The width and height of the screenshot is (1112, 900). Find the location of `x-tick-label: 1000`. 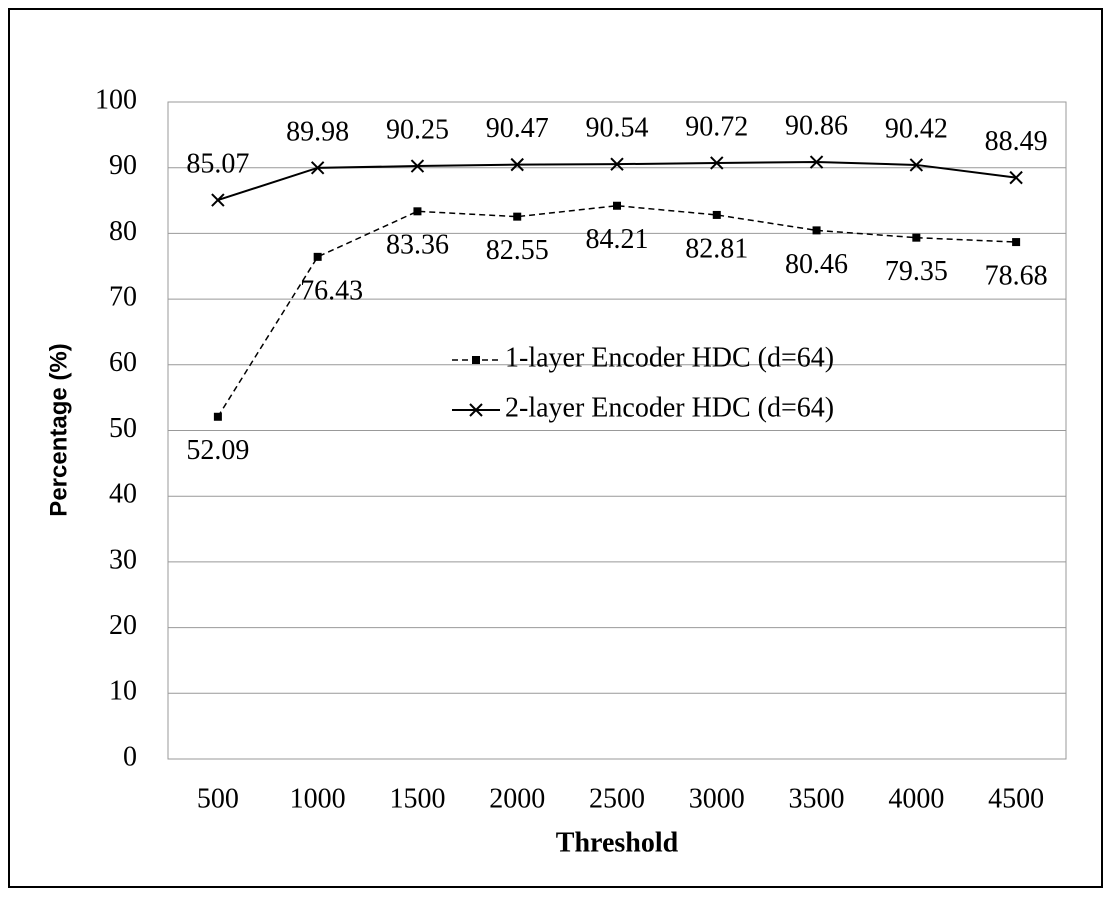

x-tick-label: 1000 is located at coordinates (318, 798).